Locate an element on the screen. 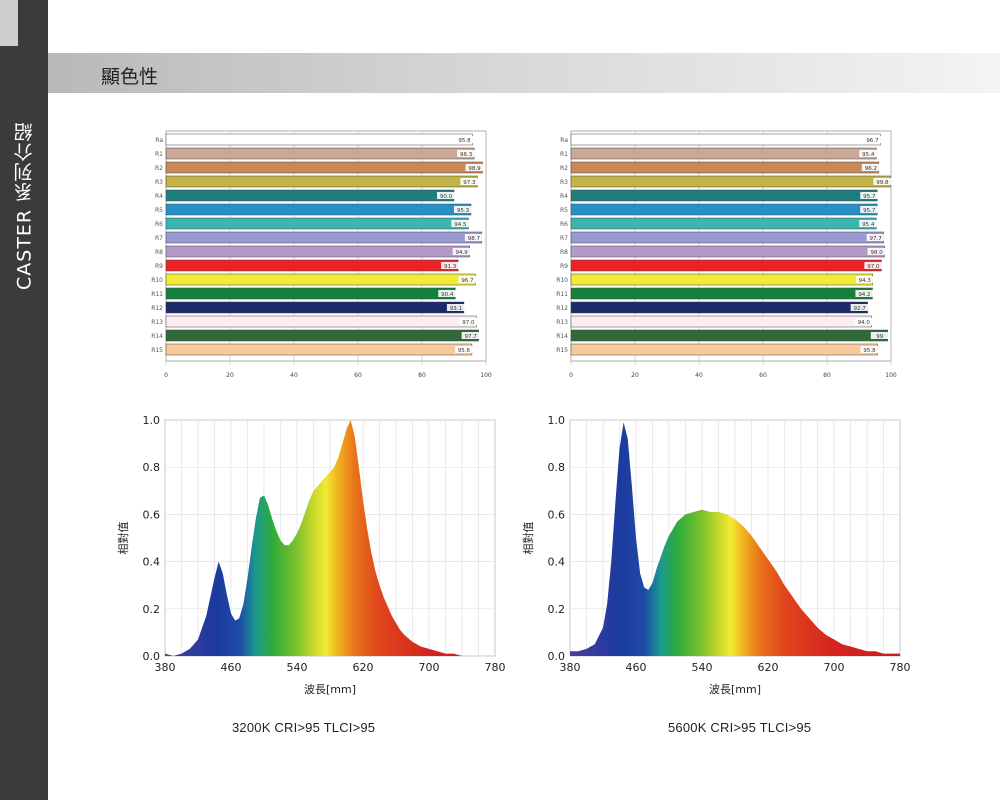 This screenshot has width=1000, height=800. value-label: 91.3 is located at coordinates (450, 267).